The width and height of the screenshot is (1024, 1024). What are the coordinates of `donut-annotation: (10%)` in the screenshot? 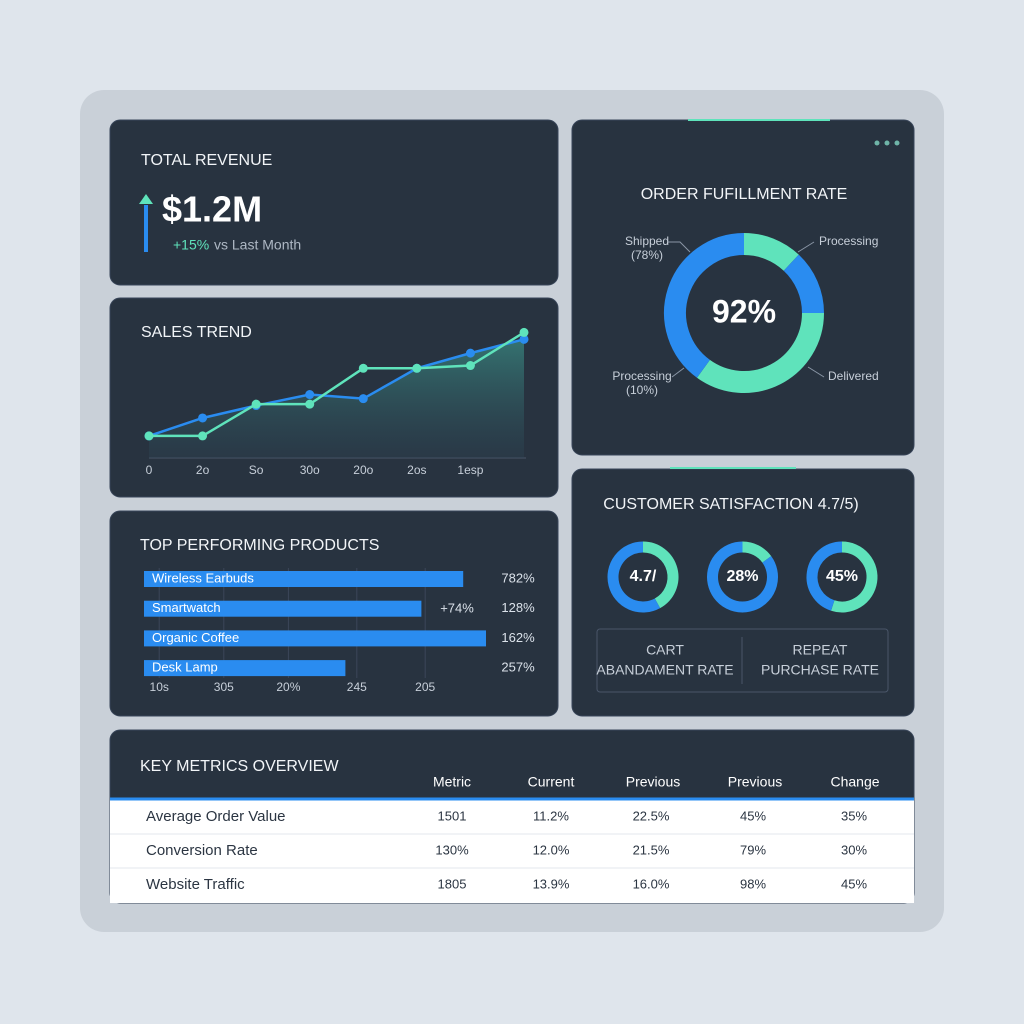 It's located at (642, 390).